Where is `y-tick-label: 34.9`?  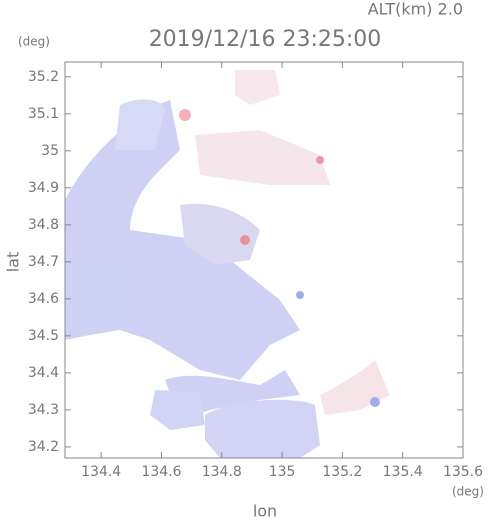
y-tick-label: 34.9 is located at coordinates (43, 188).